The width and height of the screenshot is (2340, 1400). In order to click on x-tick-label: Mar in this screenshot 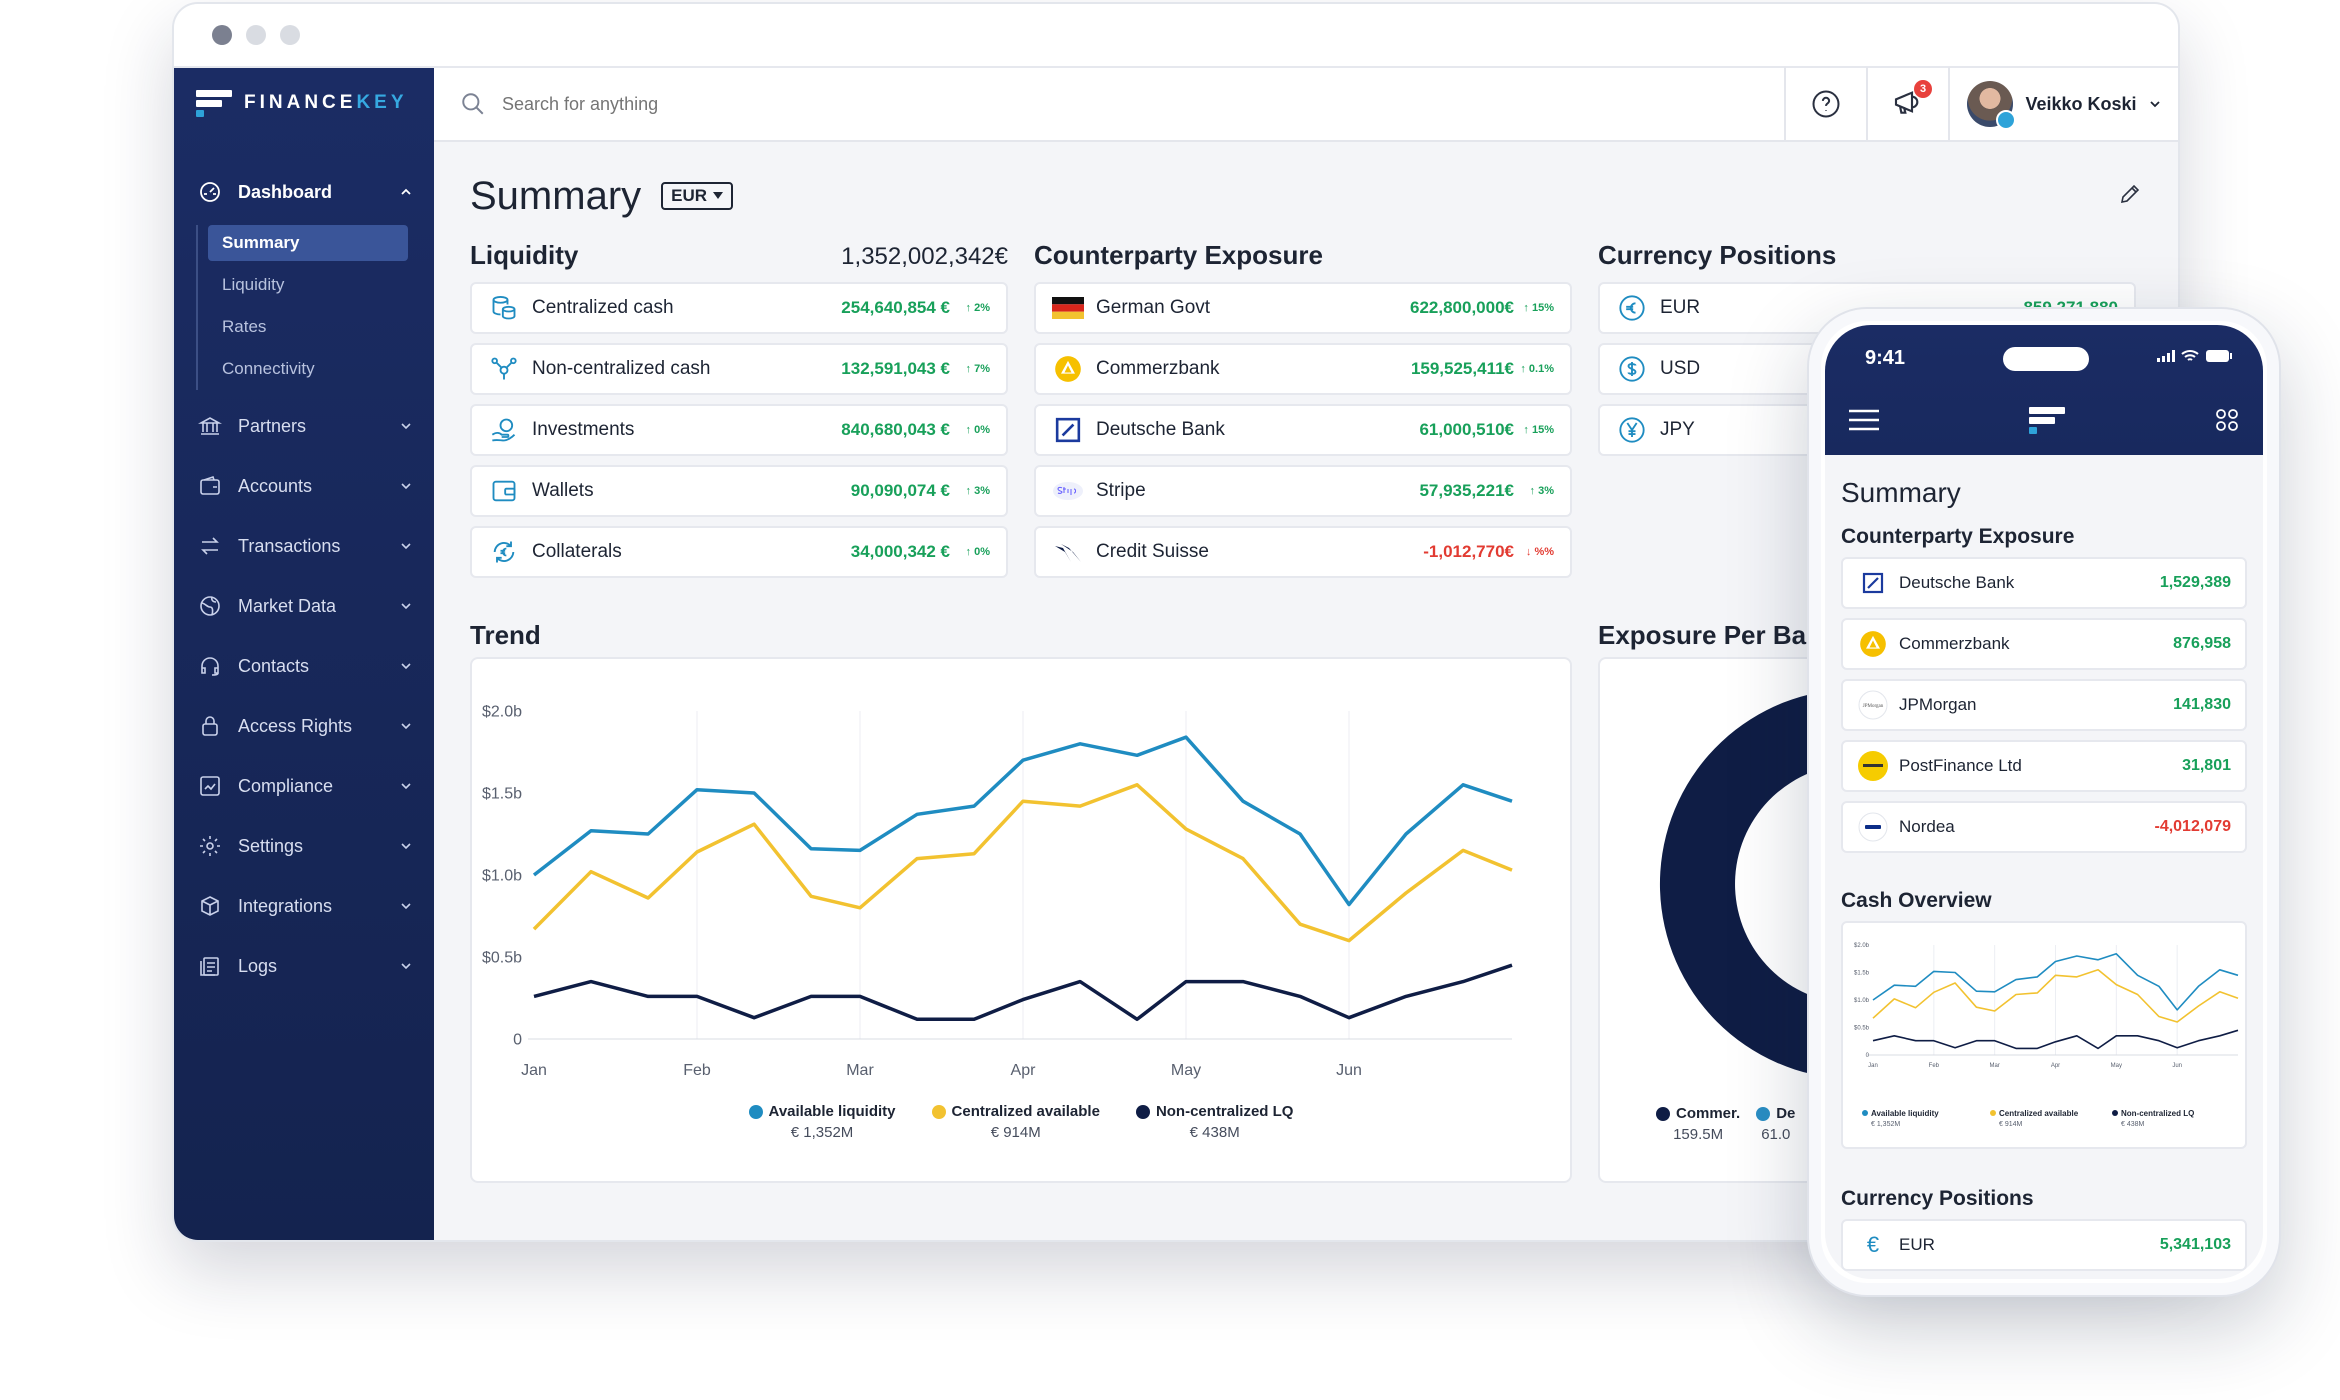, I will do `click(1994, 1066)`.